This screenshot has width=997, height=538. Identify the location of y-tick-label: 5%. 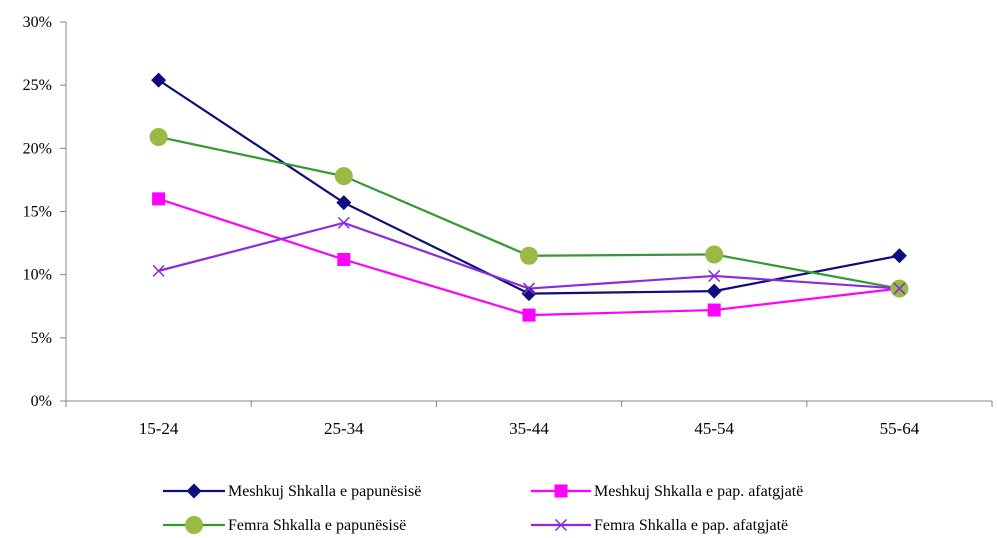
(41, 338).